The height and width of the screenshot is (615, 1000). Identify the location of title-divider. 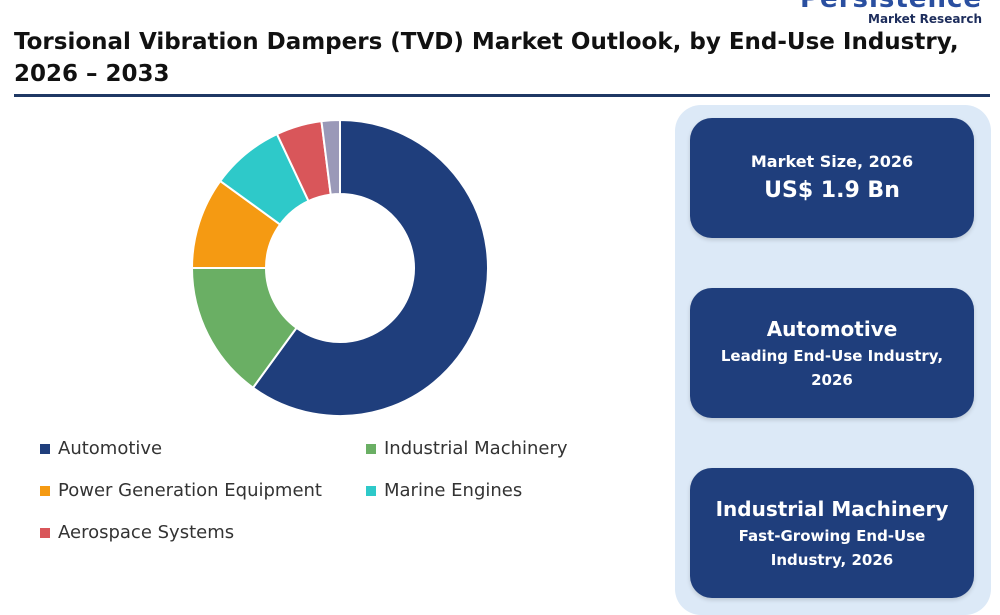
(502, 95).